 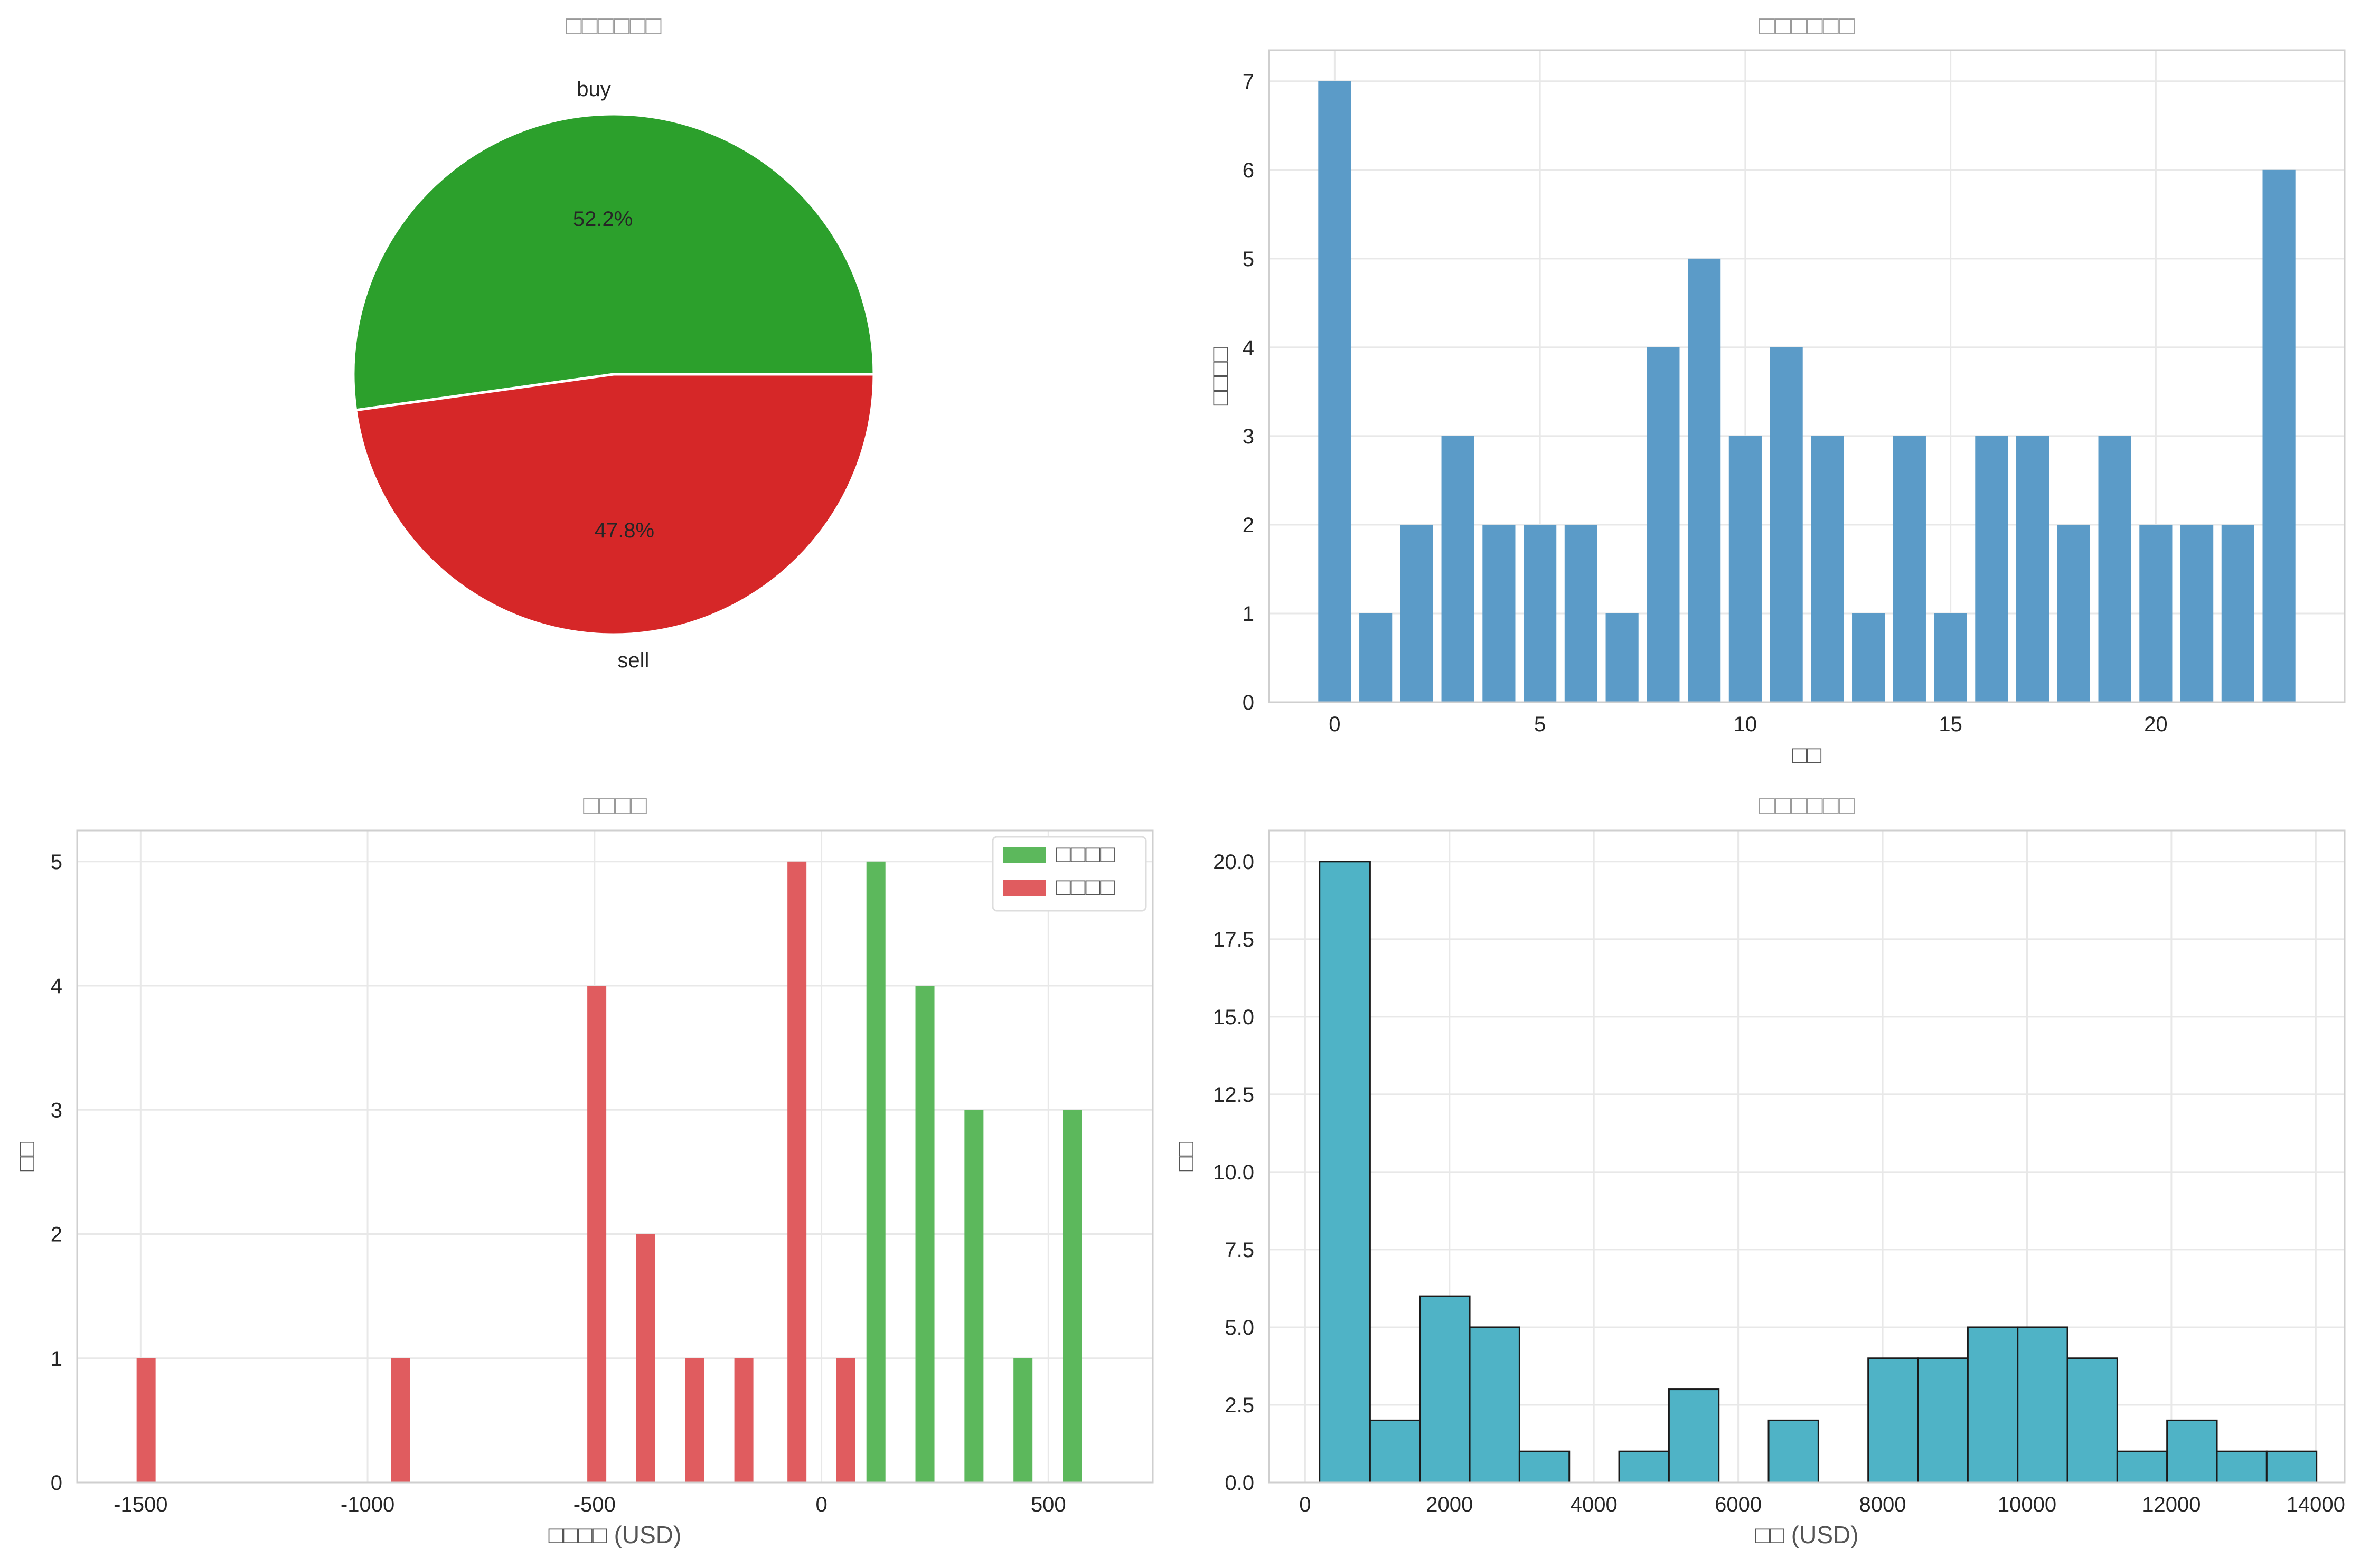 What do you see at coordinates (821, 1505) in the screenshot?
I see `x-tick-label: 0` at bounding box center [821, 1505].